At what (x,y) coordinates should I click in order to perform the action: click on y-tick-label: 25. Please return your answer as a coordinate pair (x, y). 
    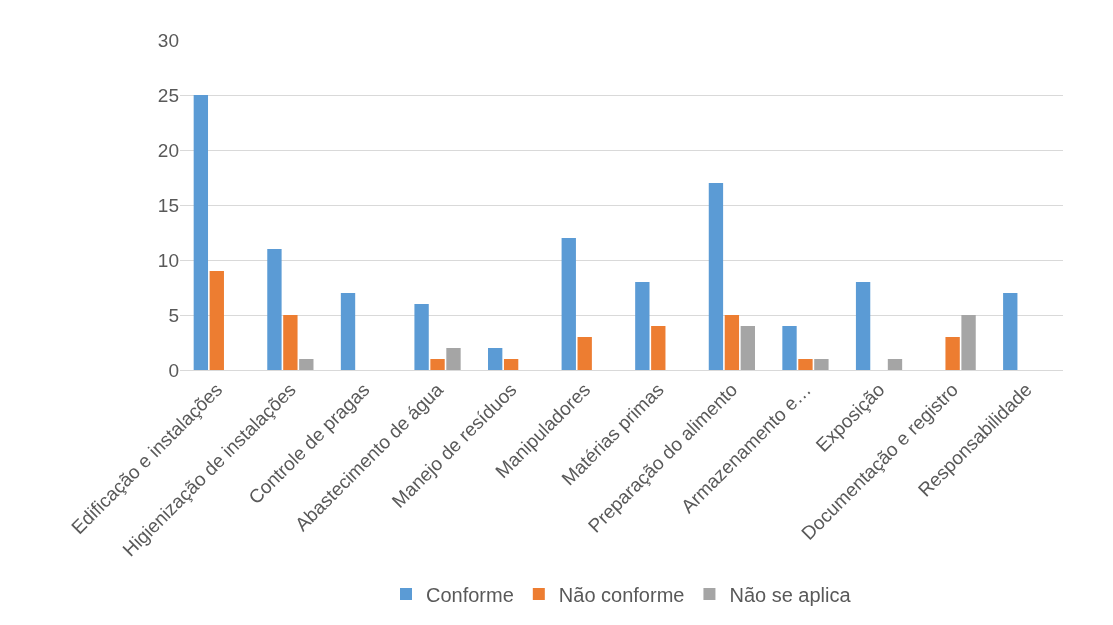
    Looking at the image, I should click on (168, 95).